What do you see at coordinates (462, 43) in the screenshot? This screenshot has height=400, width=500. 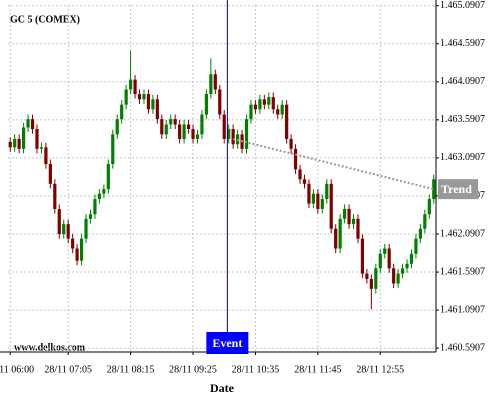 I see `y-tick-label: 1.464.5907` at bounding box center [462, 43].